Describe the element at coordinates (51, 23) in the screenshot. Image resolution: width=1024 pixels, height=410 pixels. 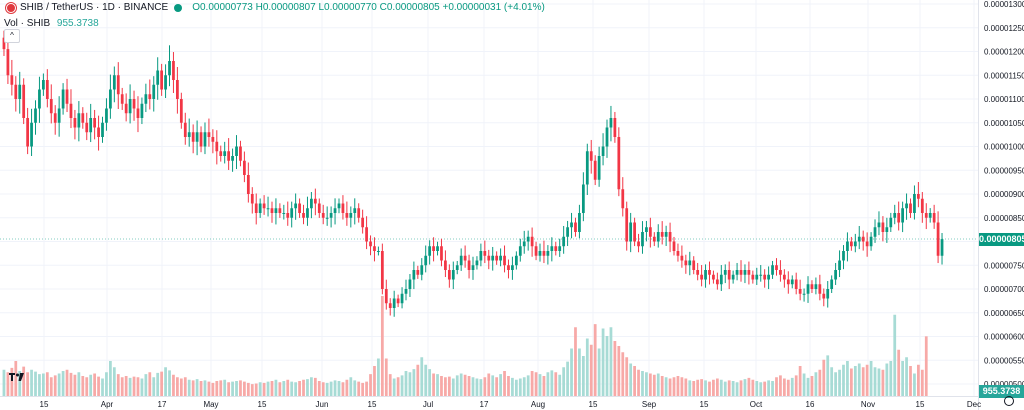
I see `volume-legend: Vol · SHIB 955.3738` at that location.